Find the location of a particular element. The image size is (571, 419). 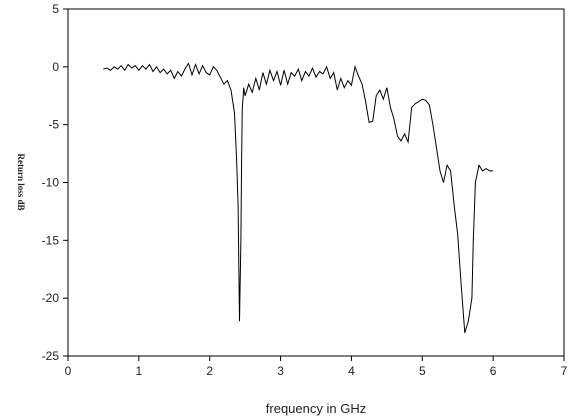

y-tick-label: 5 is located at coordinates (55, 9).